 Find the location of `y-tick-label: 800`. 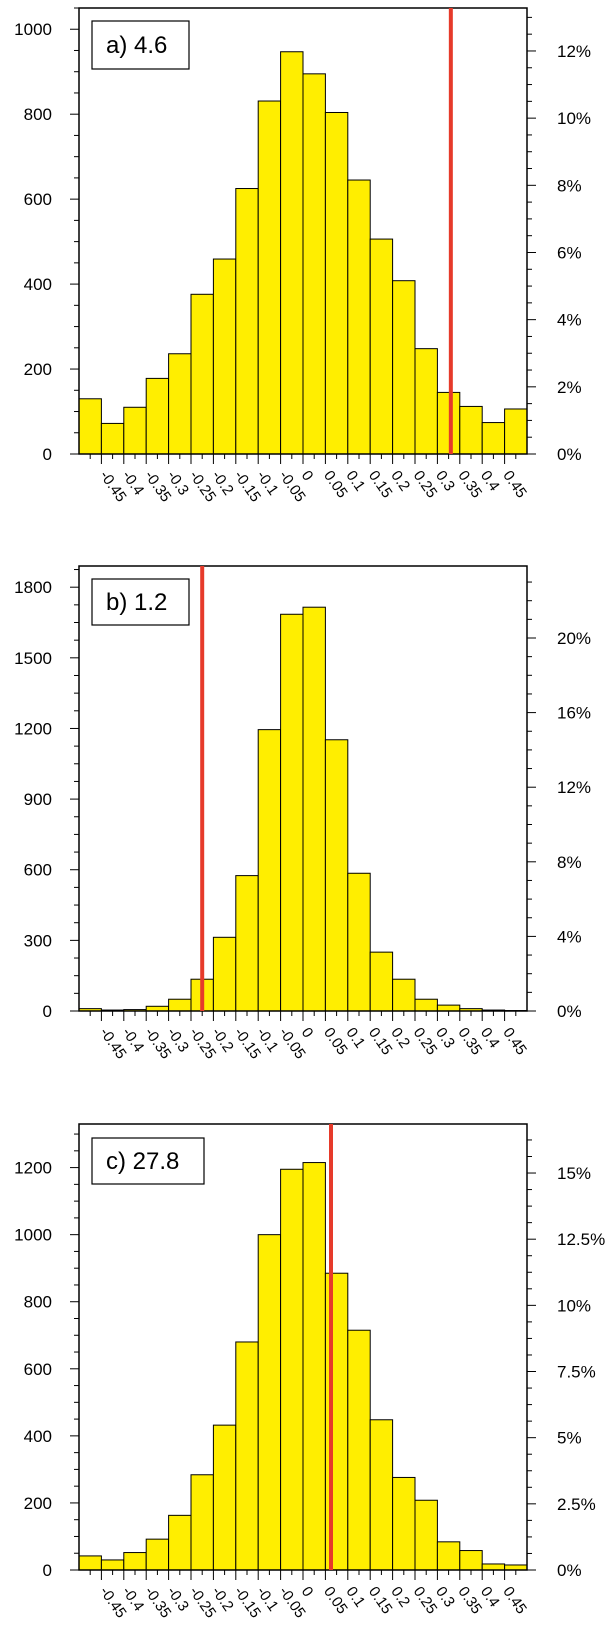

y-tick-label: 800 is located at coordinates (38, 1302).